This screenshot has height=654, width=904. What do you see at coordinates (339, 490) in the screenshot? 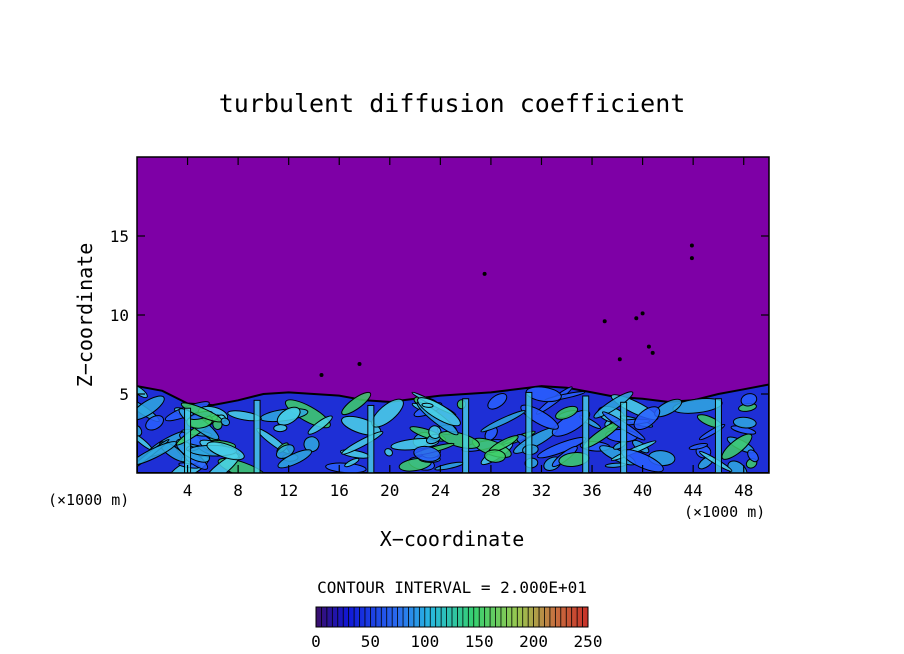
I see `x-tick-label: 16` at bounding box center [339, 490].